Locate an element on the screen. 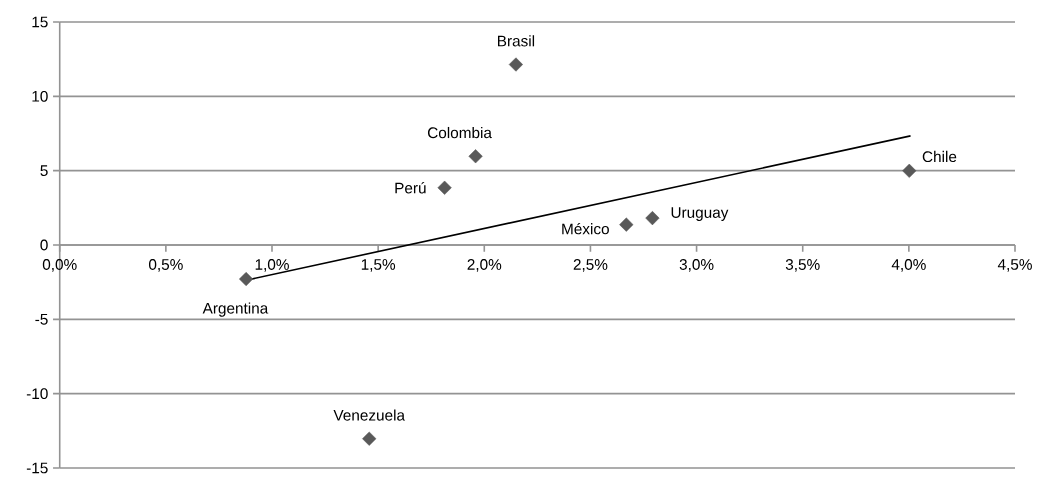 This screenshot has height=480, width=1041. y-tick-label: 5 is located at coordinates (44, 171).